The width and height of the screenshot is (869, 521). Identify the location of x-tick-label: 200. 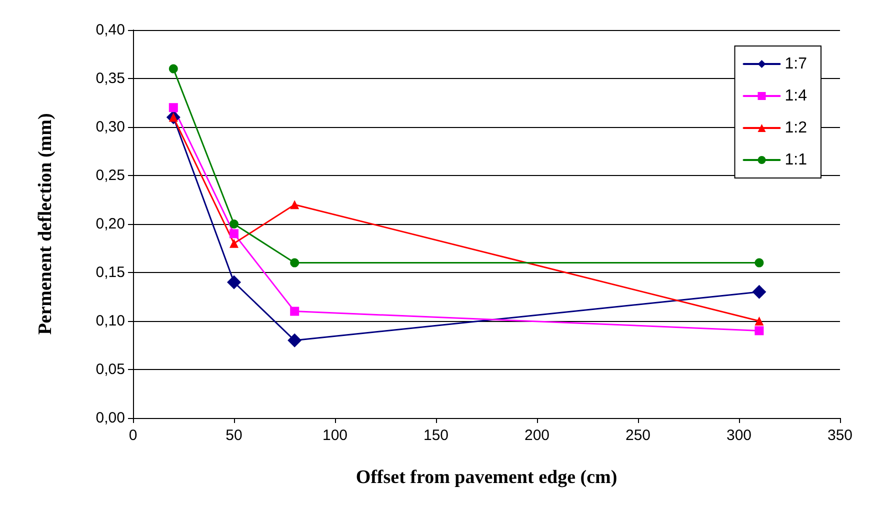
(537, 435).